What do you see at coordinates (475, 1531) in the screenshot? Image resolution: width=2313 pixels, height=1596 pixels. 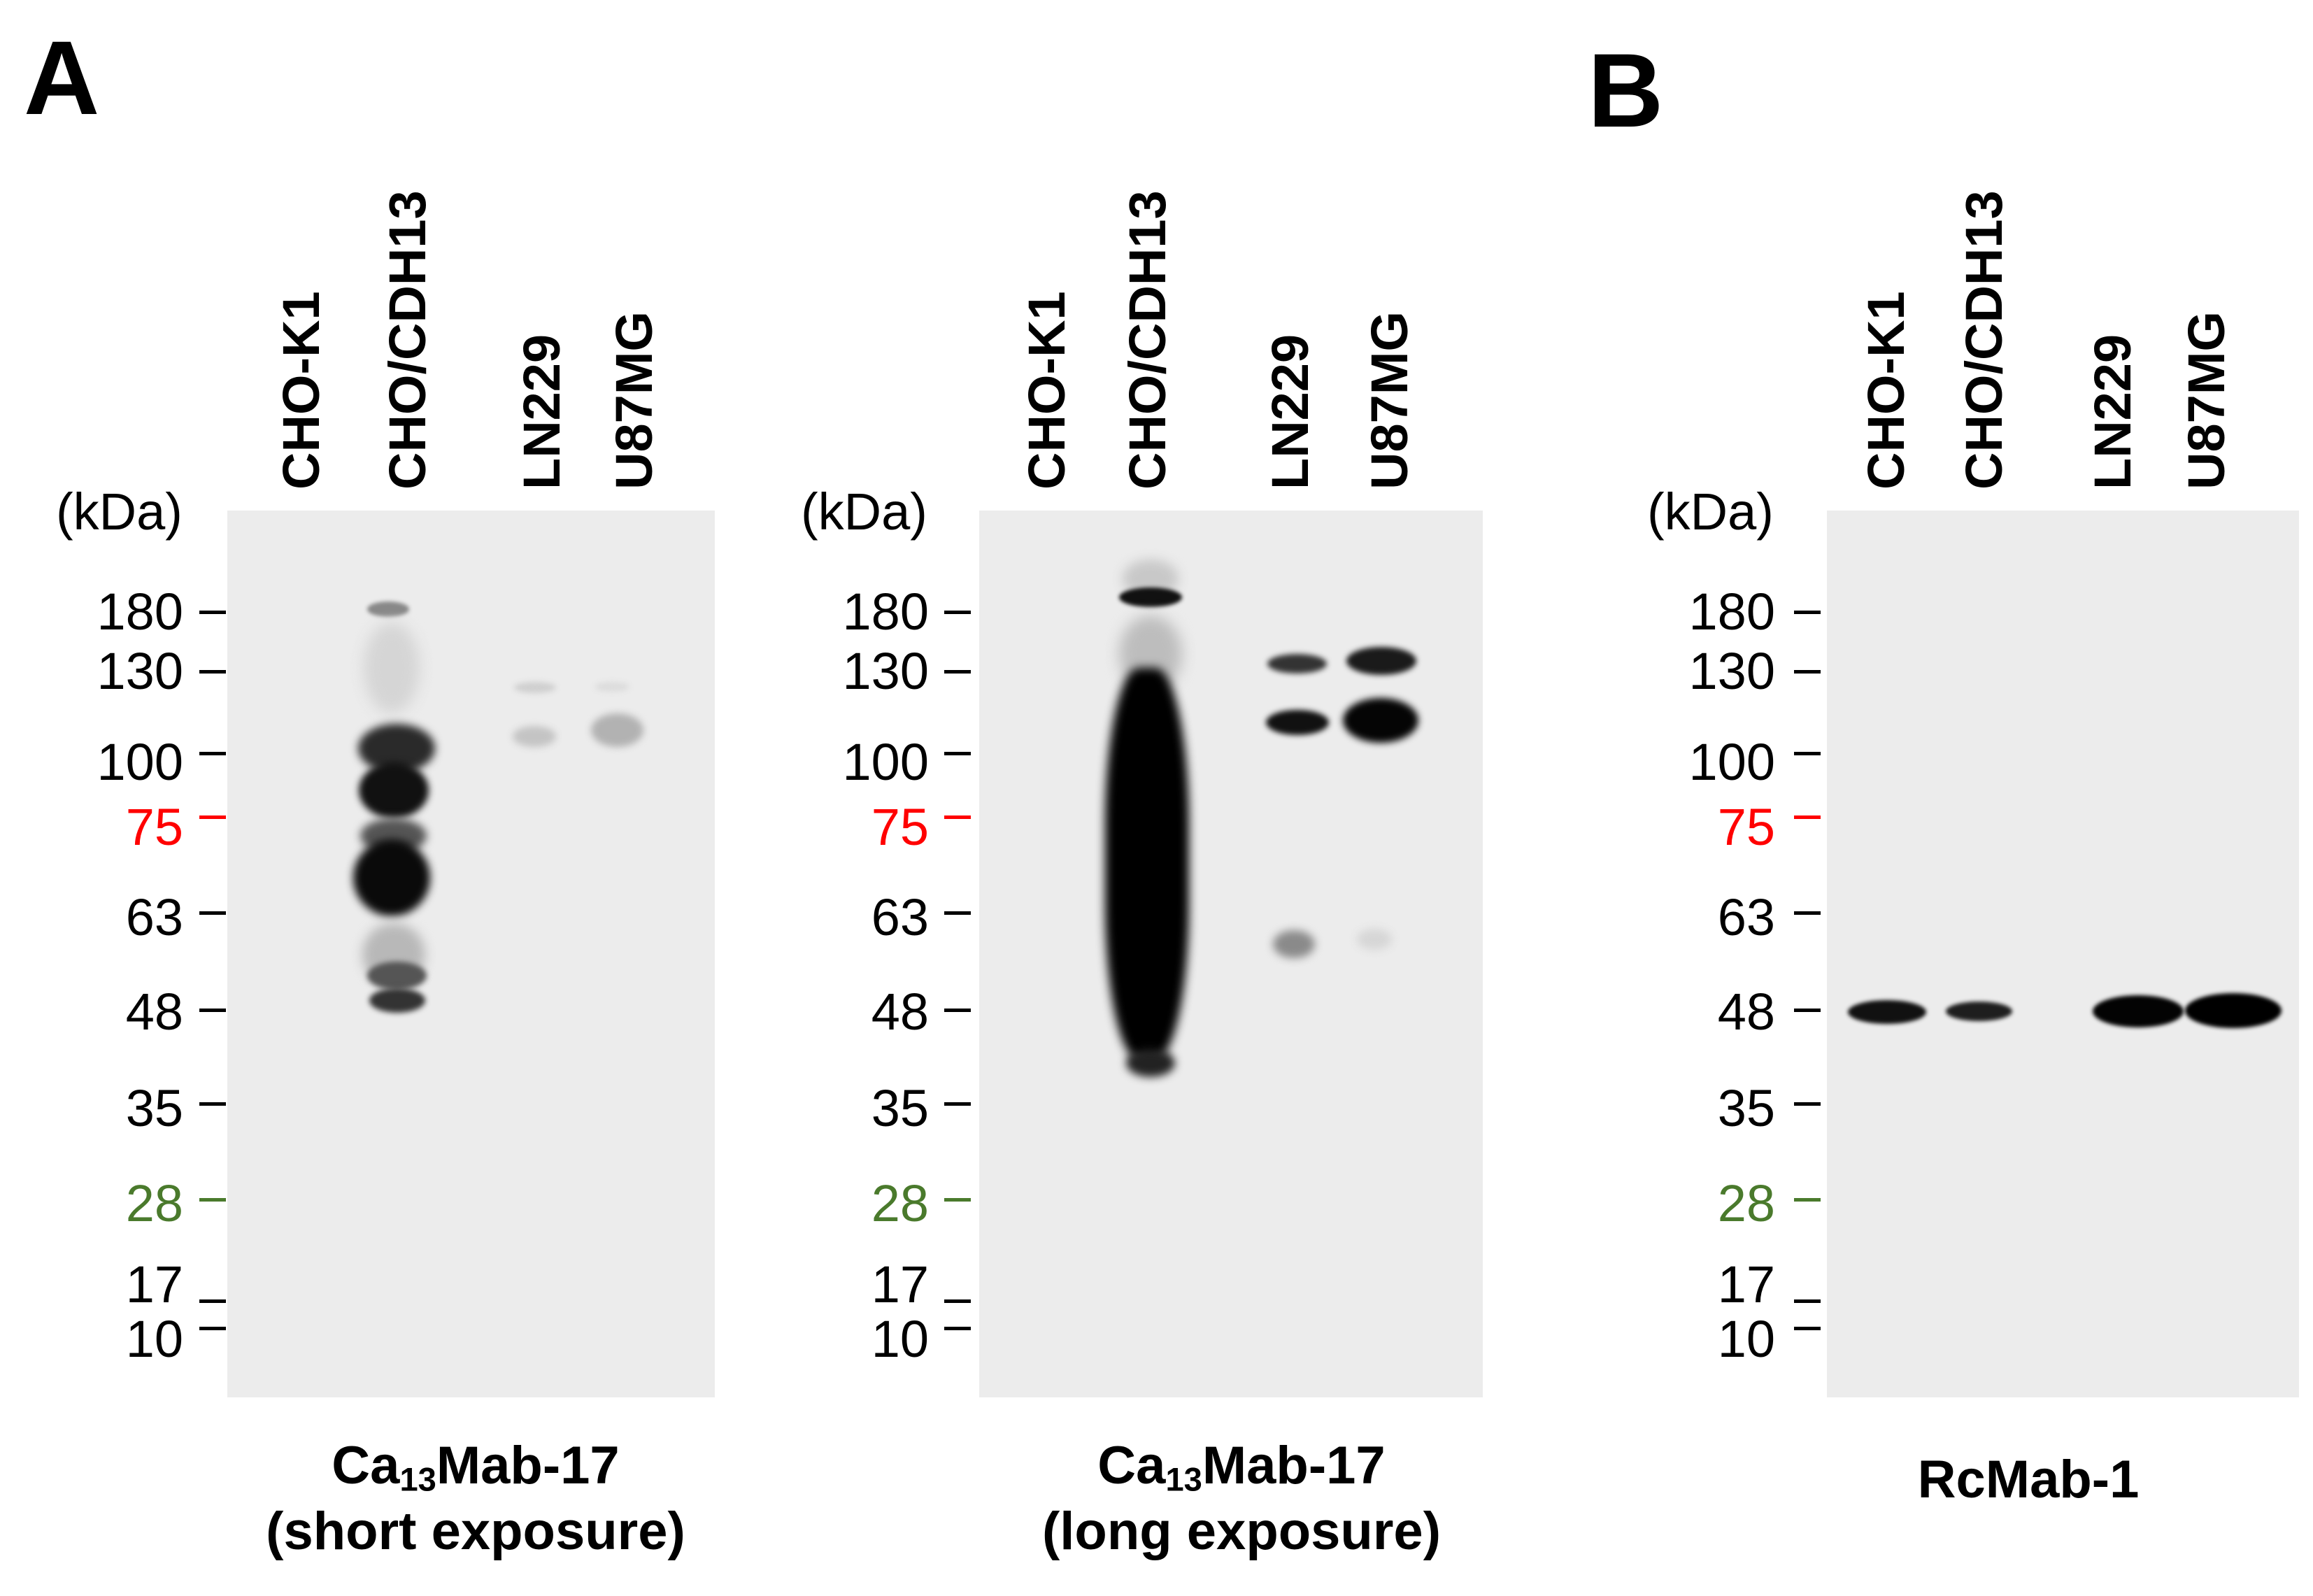 I see `caption-line2: (short exposure)` at bounding box center [475, 1531].